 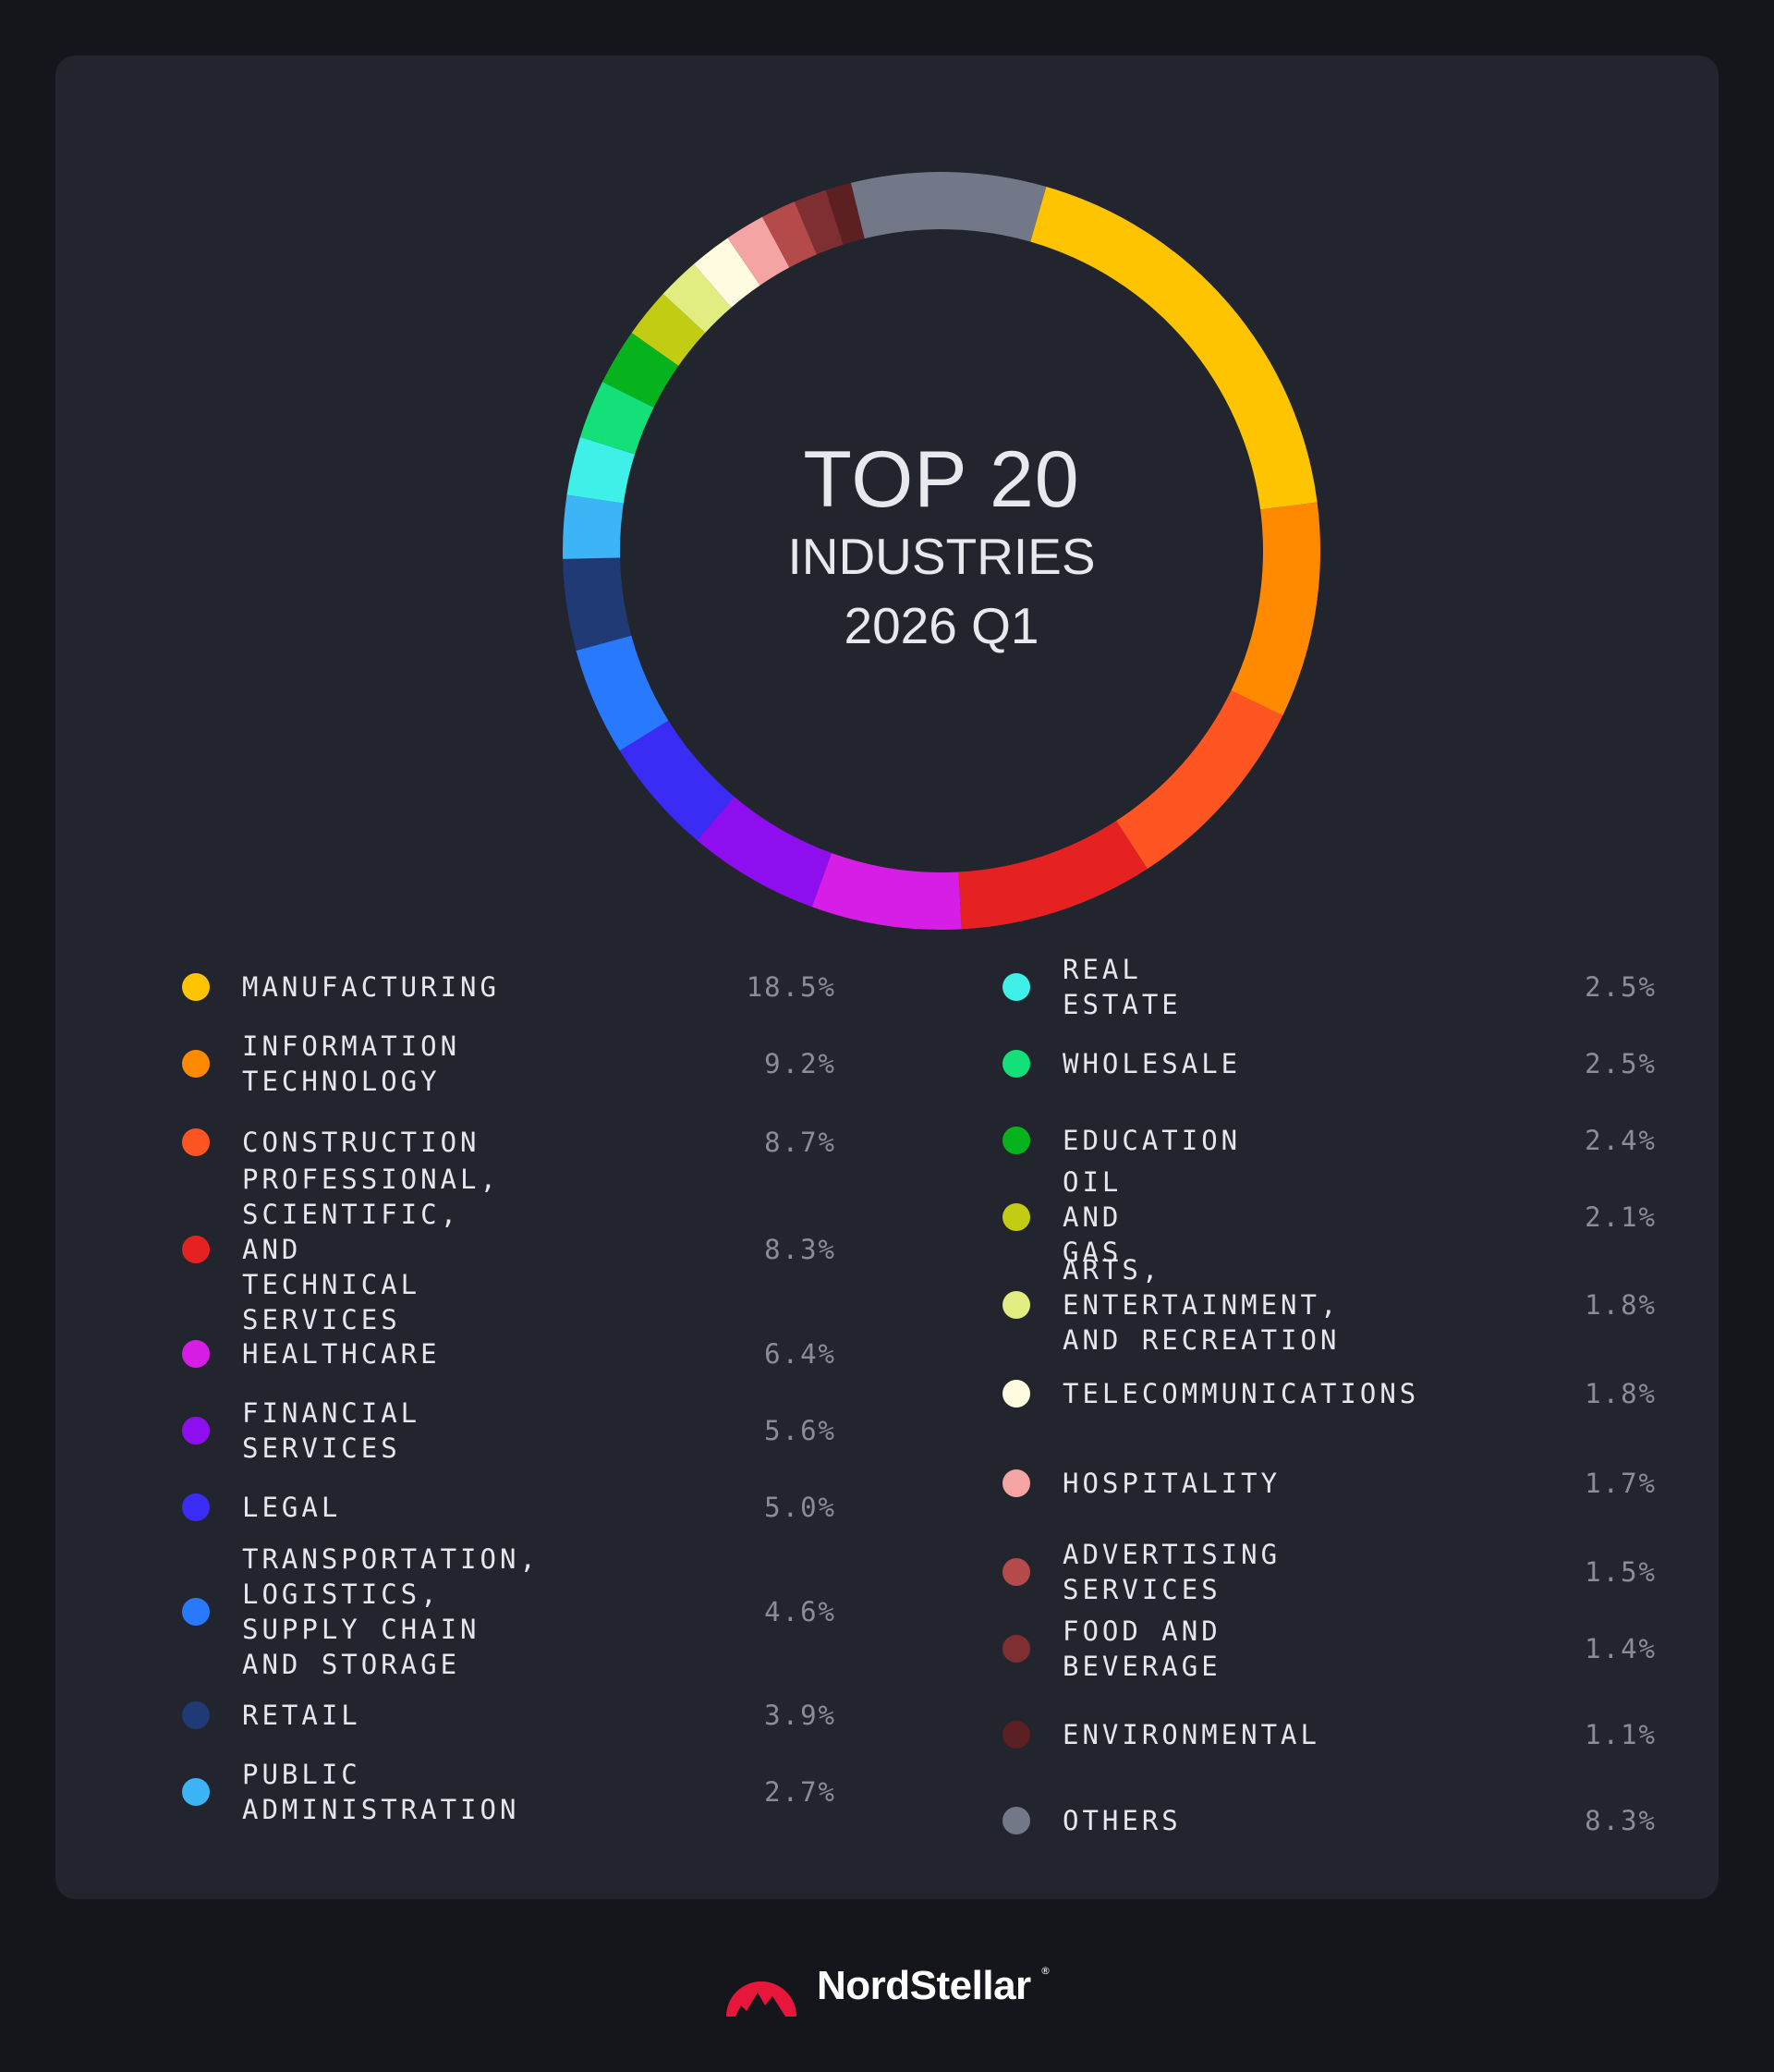 What do you see at coordinates (800, 1611) in the screenshot?
I see `legend-value: 4.6%` at bounding box center [800, 1611].